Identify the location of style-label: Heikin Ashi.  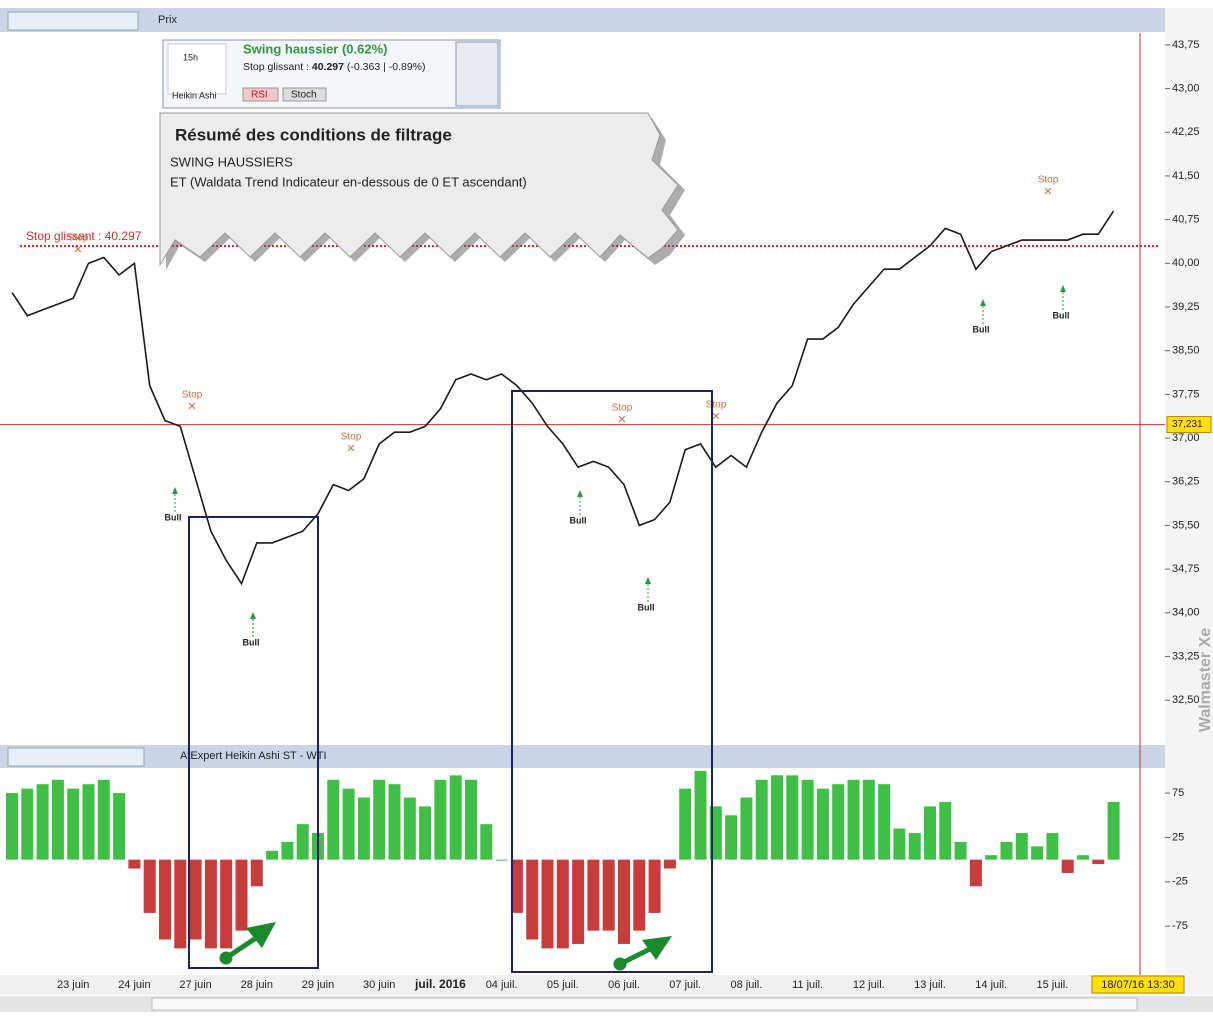
(194, 95).